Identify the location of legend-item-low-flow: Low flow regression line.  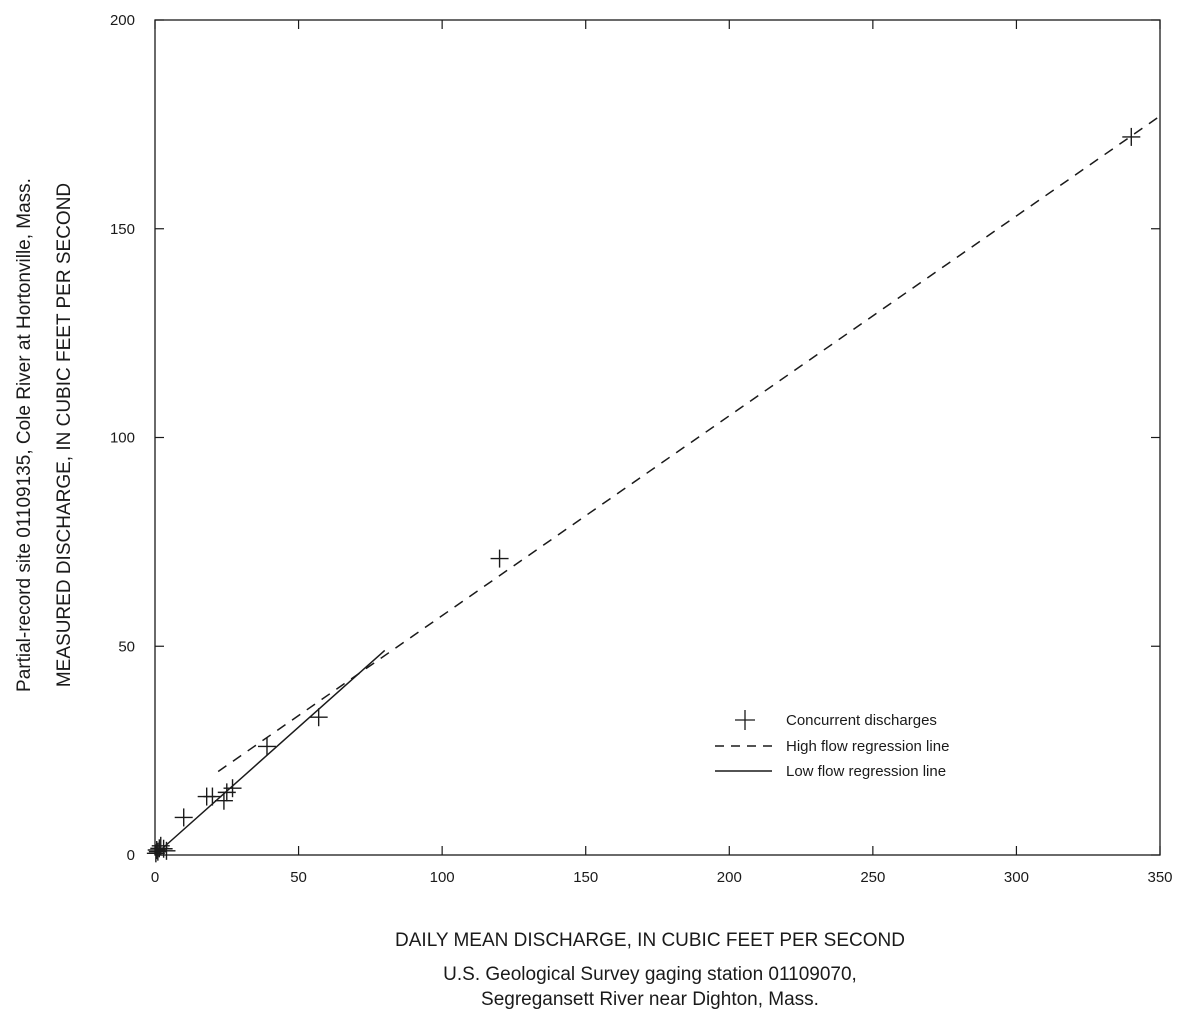
(830, 771).